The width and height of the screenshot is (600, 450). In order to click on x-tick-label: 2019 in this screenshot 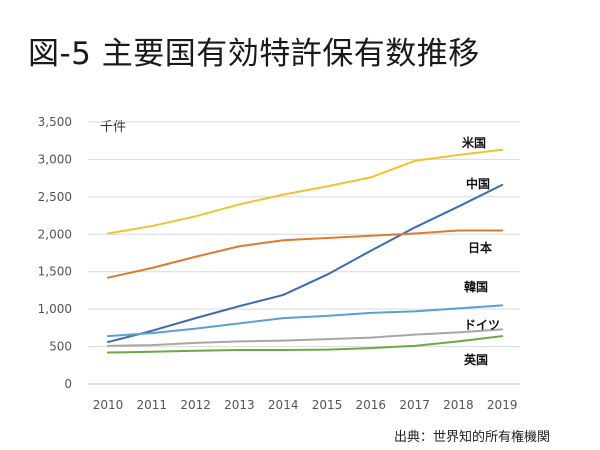, I will do `click(502, 405)`.